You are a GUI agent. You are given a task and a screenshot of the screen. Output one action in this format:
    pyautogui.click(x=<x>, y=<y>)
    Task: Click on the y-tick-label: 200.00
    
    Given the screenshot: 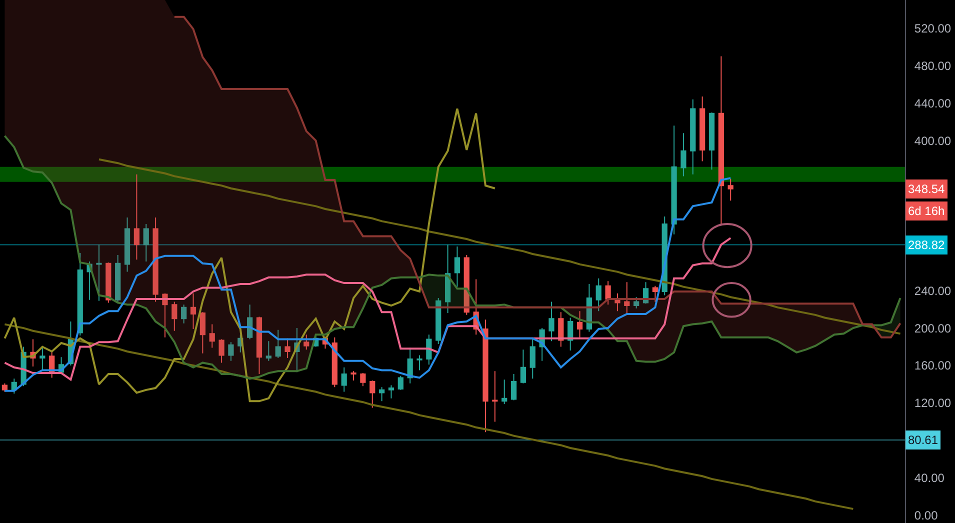 What is the action you would take?
    pyautogui.click(x=933, y=328)
    